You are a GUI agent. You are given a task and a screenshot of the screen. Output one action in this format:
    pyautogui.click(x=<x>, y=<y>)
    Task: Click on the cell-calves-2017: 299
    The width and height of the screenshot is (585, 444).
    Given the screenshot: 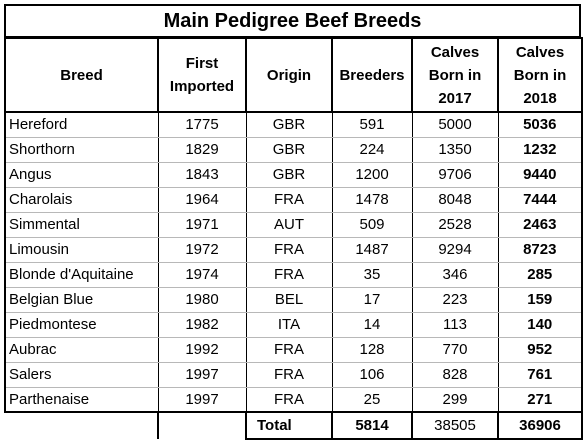 What is the action you would take?
    pyautogui.click(x=455, y=400)
    